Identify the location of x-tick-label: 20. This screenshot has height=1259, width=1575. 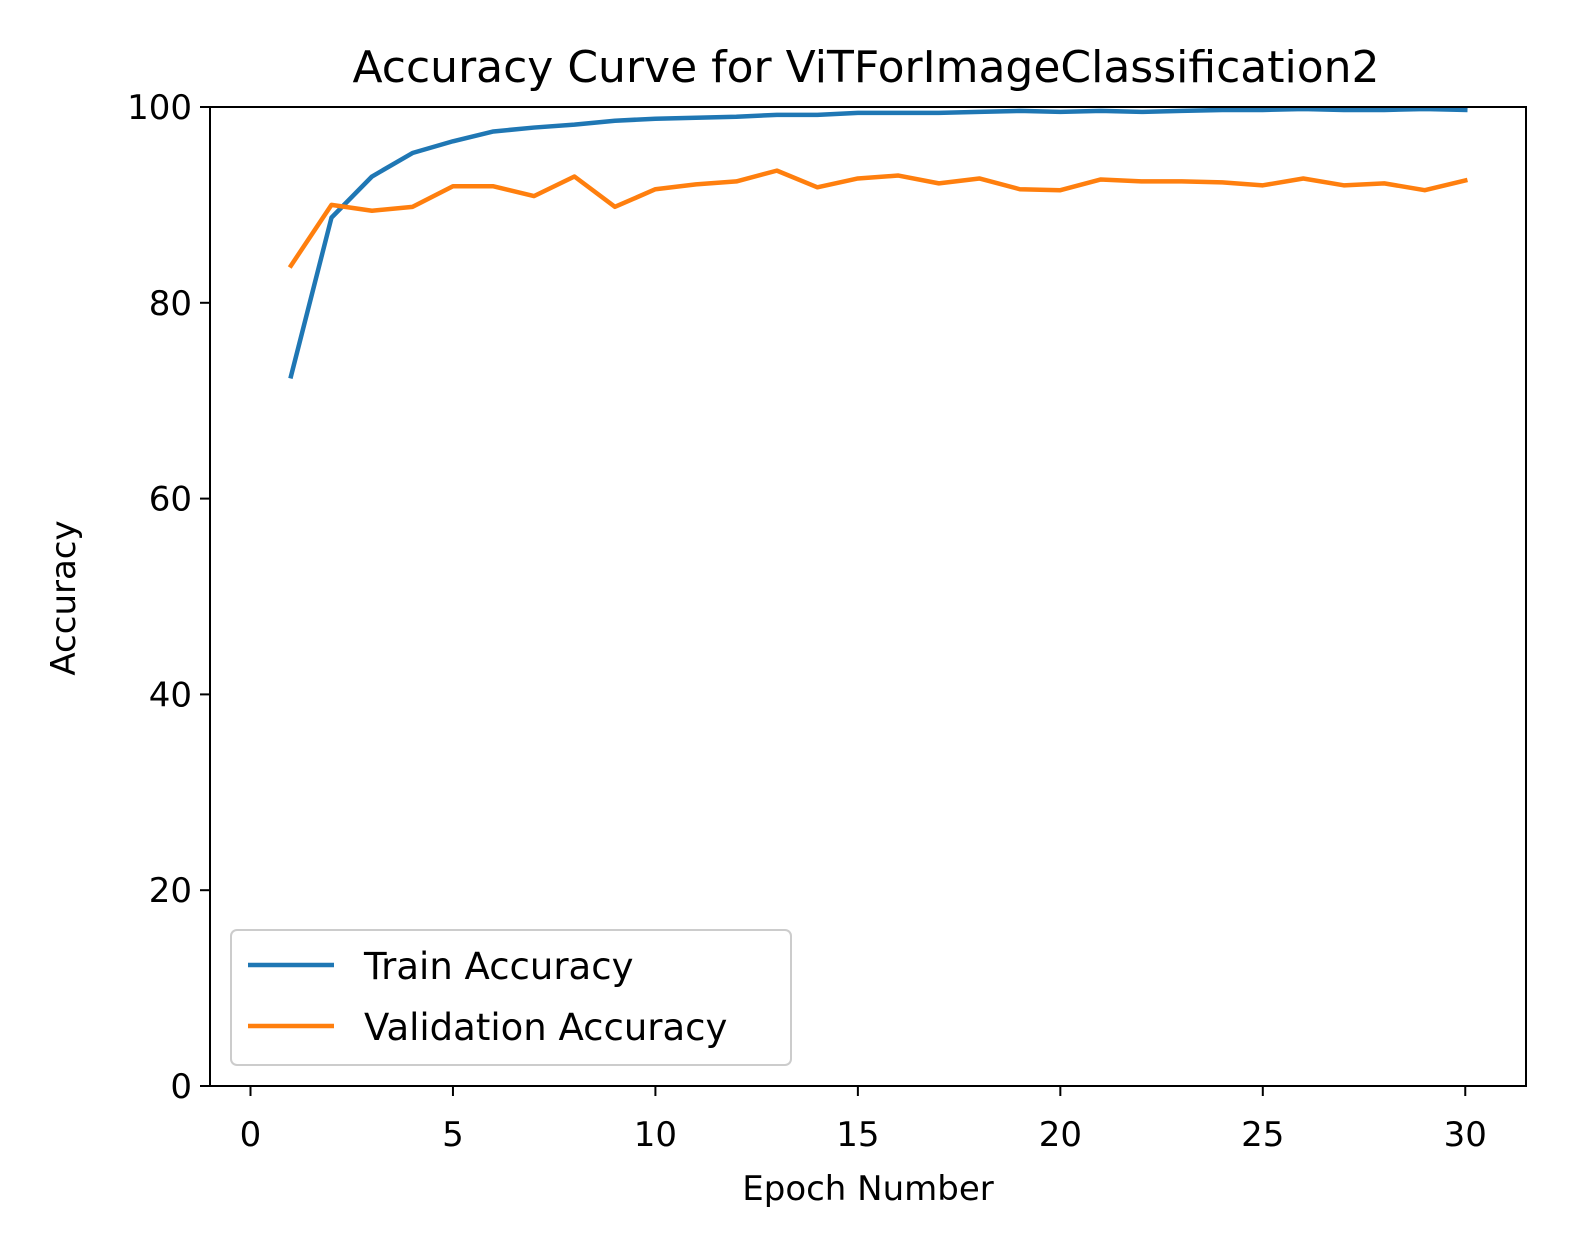
(1060, 1135).